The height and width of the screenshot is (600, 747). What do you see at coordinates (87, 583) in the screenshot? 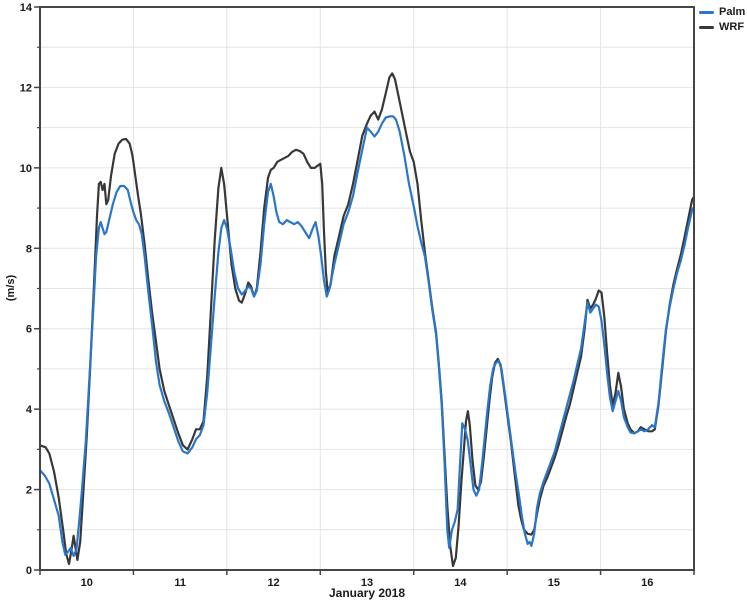
I see `x-tick-label: 10` at bounding box center [87, 583].